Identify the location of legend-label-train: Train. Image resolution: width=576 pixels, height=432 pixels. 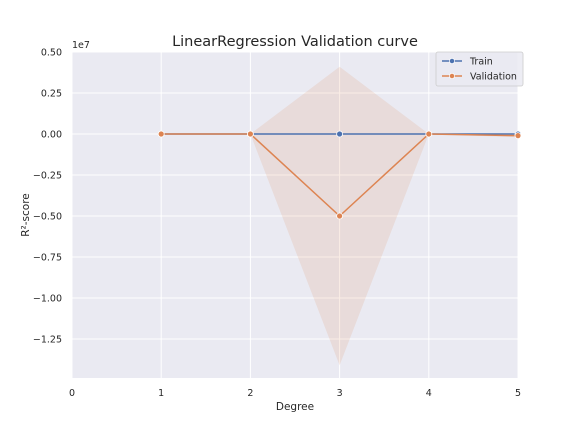
(481, 62).